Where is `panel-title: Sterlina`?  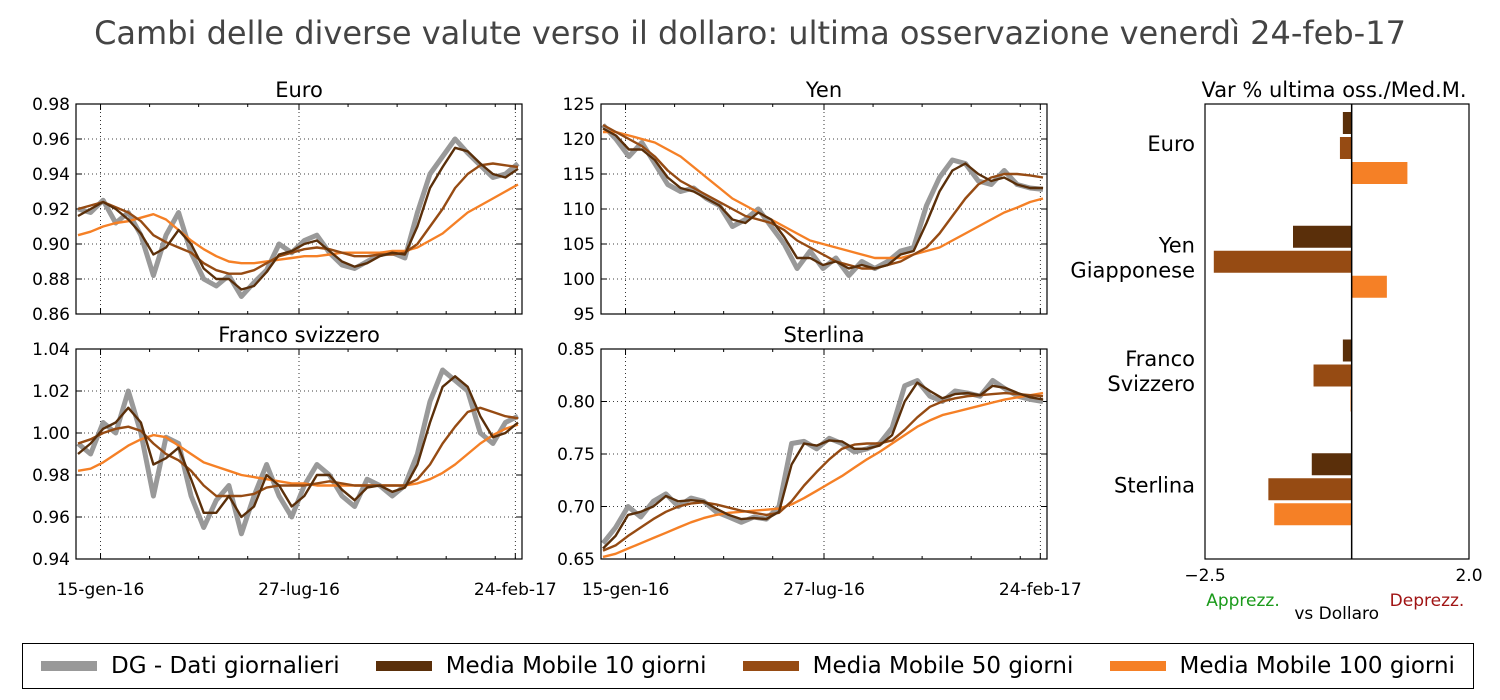 panel-title: Sterlina is located at coordinates (824, 335).